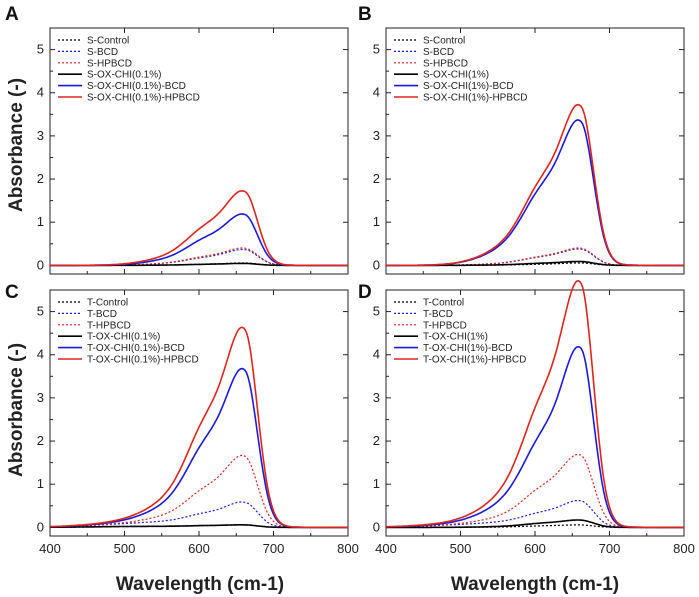 The image size is (699, 597). What do you see at coordinates (535, 584) in the screenshot?
I see `x-axis-title-right: Wavelength (cm-1)` at bounding box center [535, 584].